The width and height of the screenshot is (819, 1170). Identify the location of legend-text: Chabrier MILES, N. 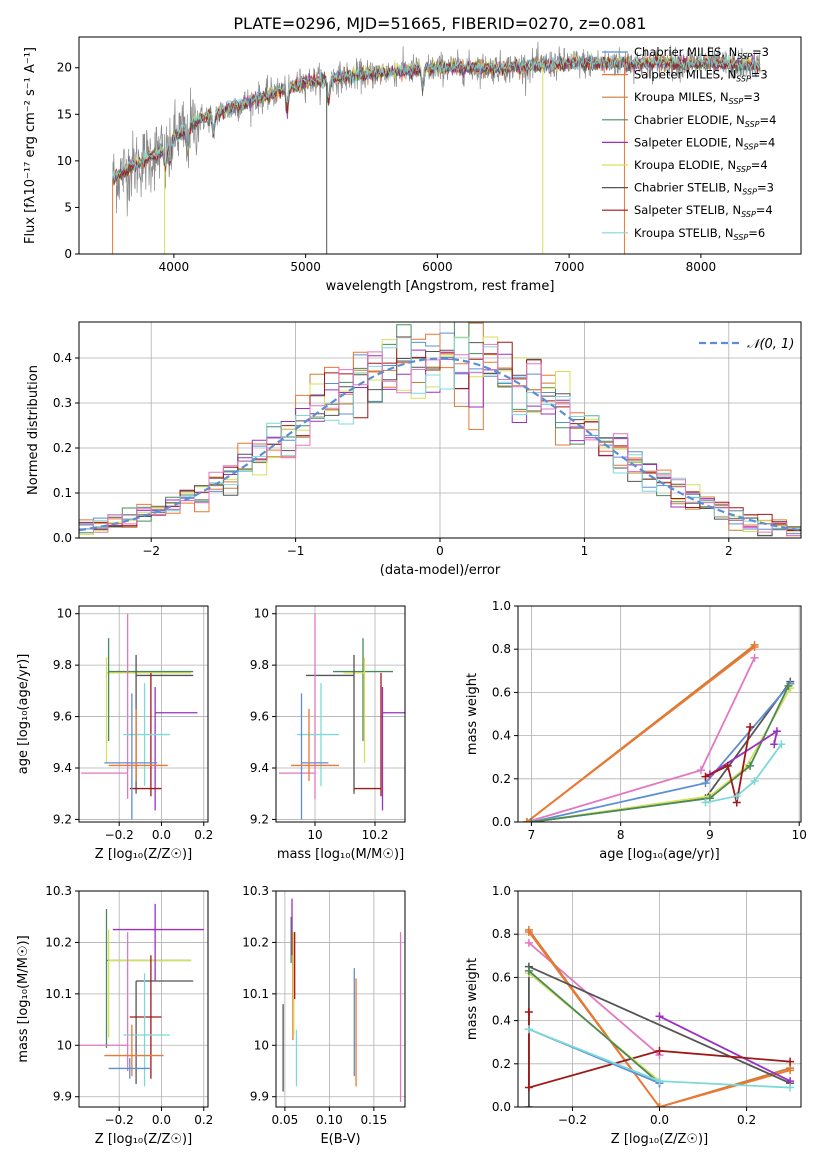
(685, 52).